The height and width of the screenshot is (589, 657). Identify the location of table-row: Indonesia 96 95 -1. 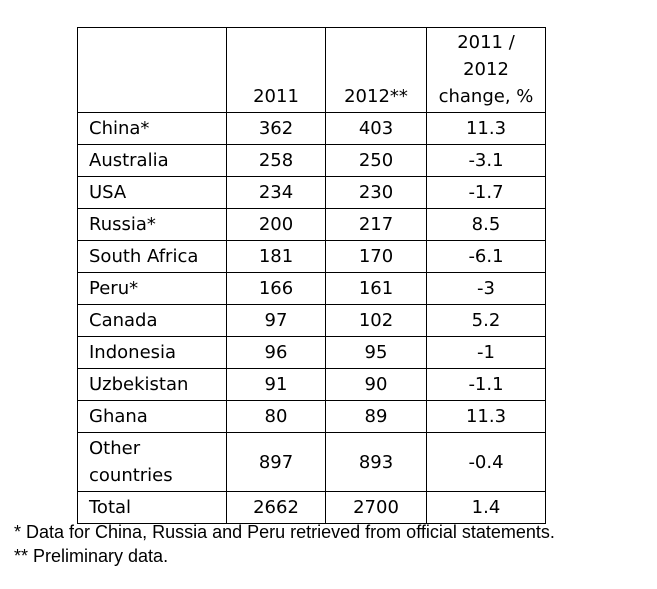
(311, 352).